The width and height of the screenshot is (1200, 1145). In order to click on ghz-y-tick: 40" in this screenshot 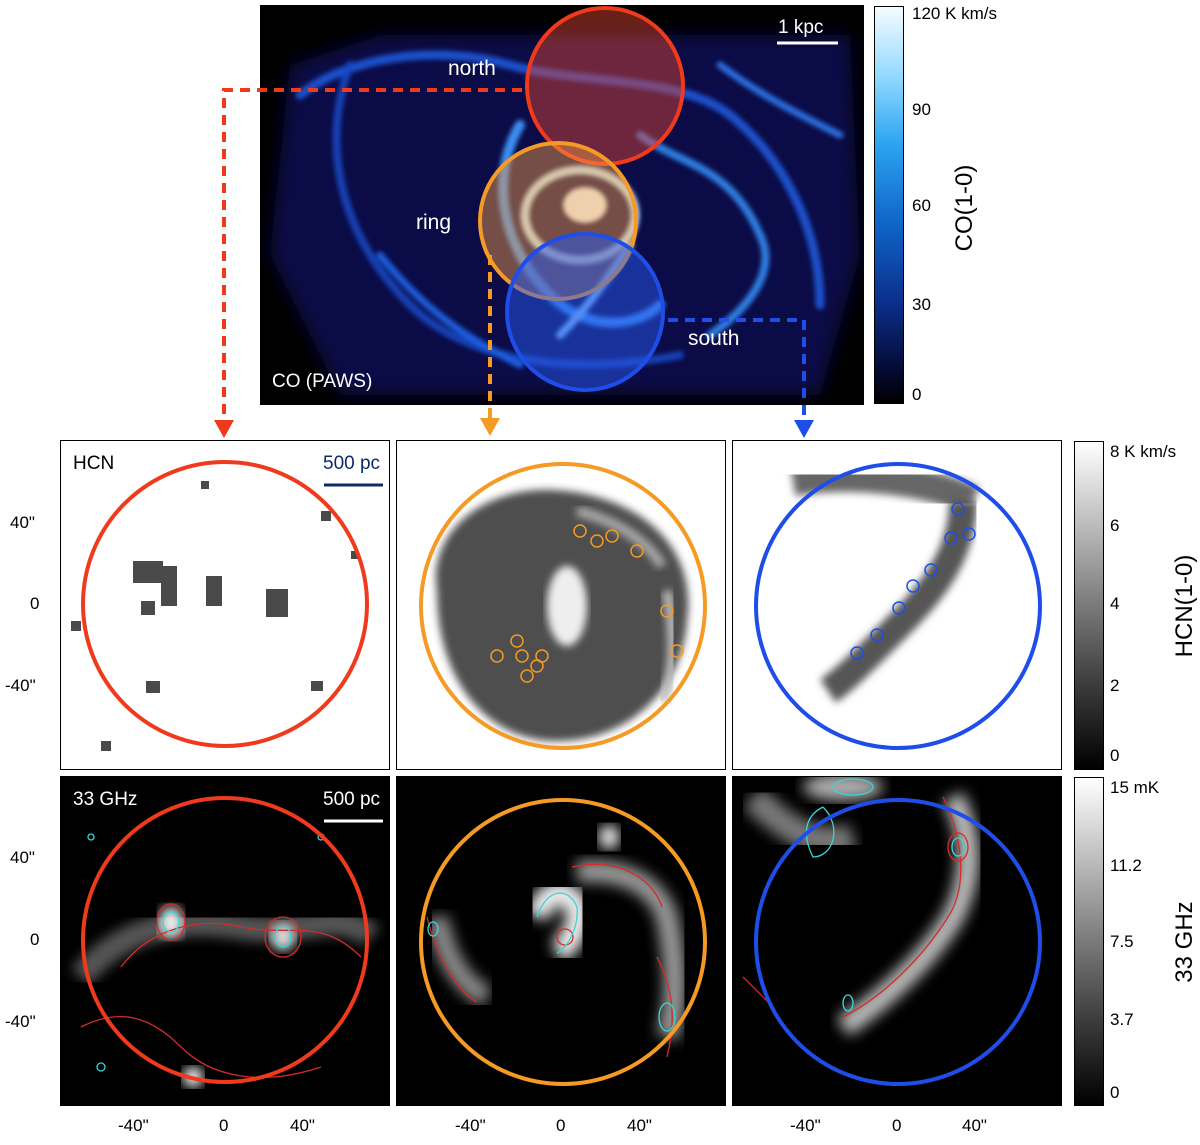, I will do `click(22, 857)`.